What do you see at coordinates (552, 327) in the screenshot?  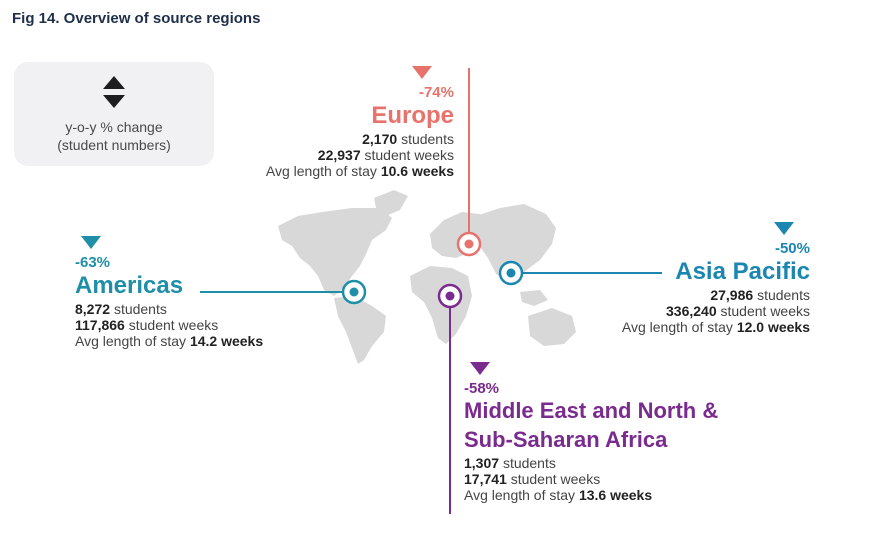 I see `australia-shape` at bounding box center [552, 327].